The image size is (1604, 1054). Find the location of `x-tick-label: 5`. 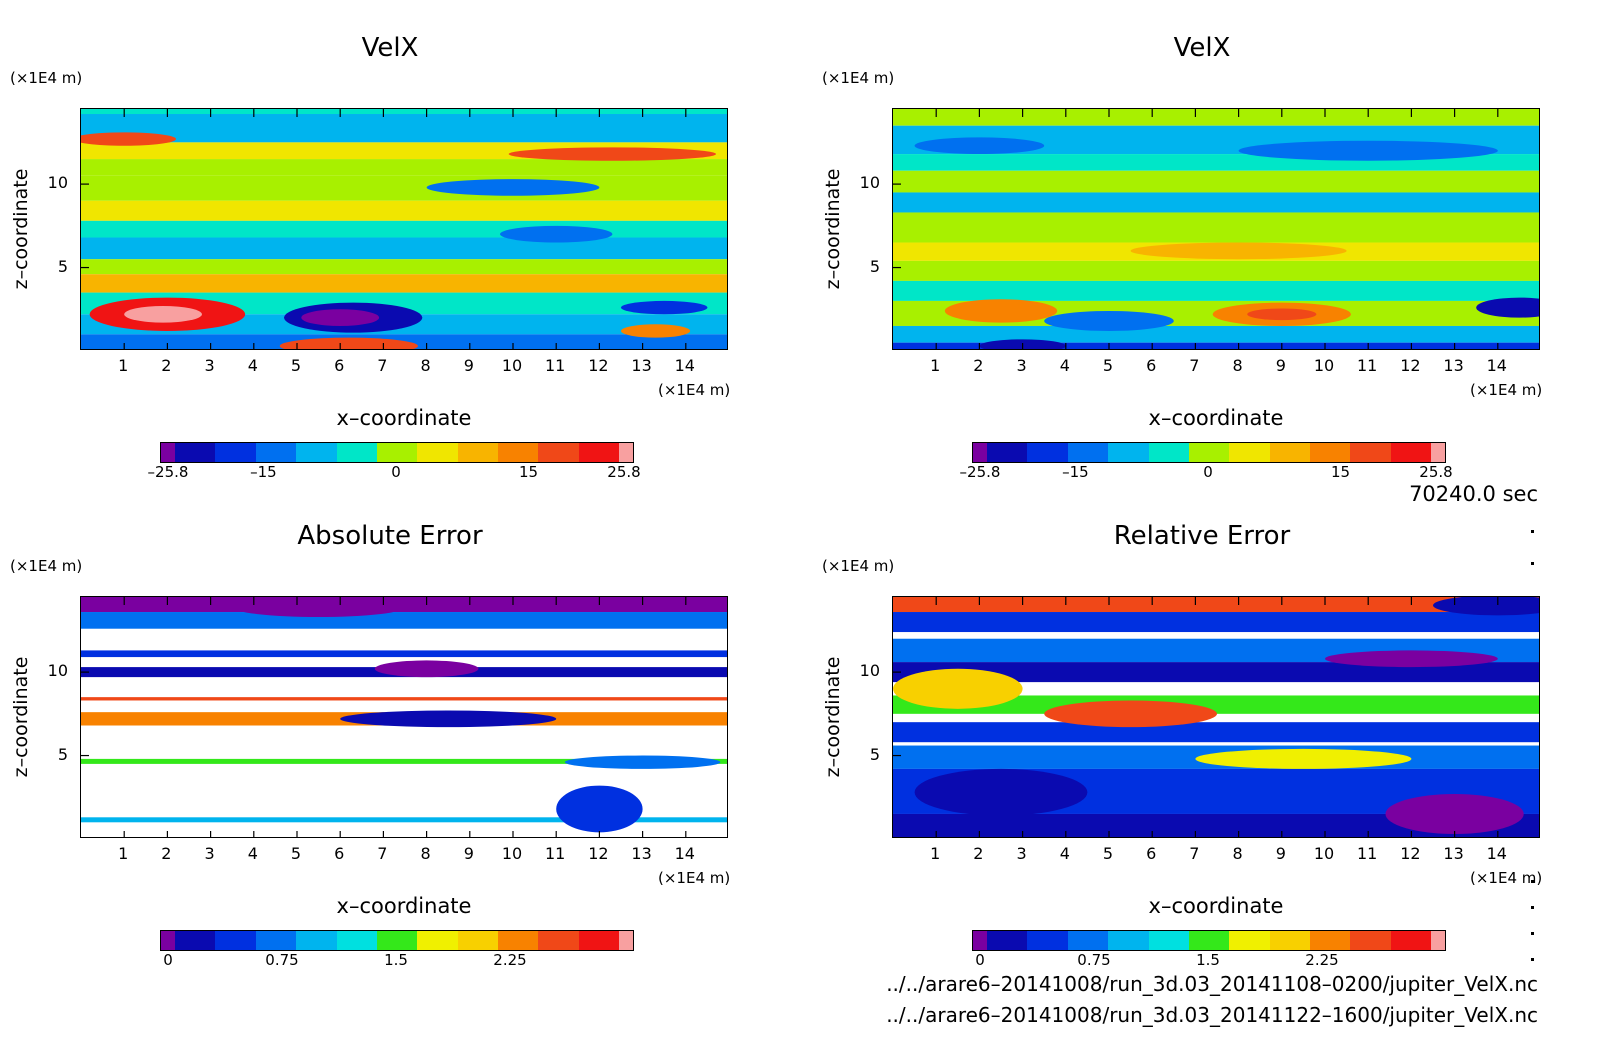

x-tick-label: 5 is located at coordinates (296, 853).